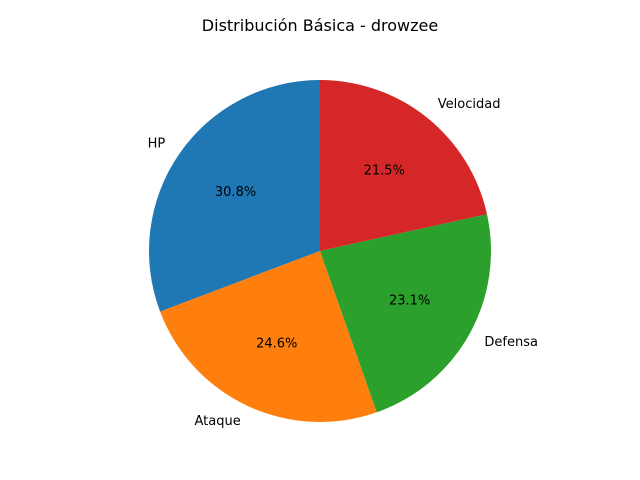 The width and height of the screenshot is (640, 480). What do you see at coordinates (511, 342) in the screenshot?
I see `slice-label-defensa: Defensa` at bounding box center [511, 342].